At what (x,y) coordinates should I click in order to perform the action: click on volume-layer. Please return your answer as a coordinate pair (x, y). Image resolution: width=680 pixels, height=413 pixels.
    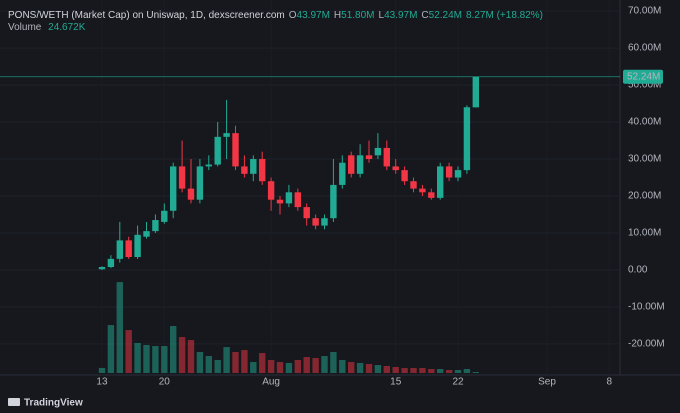
    Looking at the image, I should click on (289, 327).